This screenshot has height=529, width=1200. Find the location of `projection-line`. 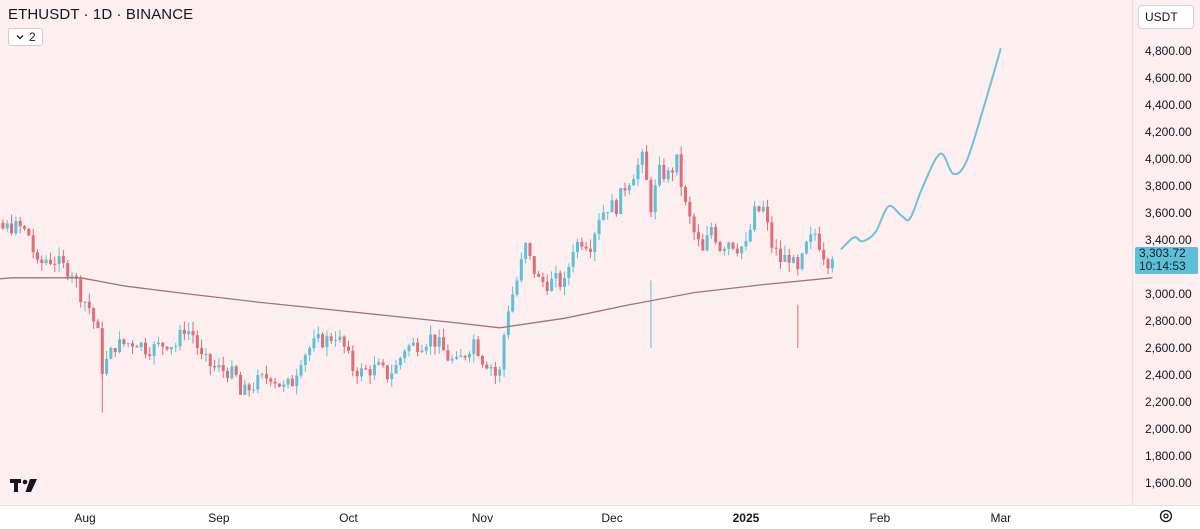

projection-line is located at coordinates (921, 149).